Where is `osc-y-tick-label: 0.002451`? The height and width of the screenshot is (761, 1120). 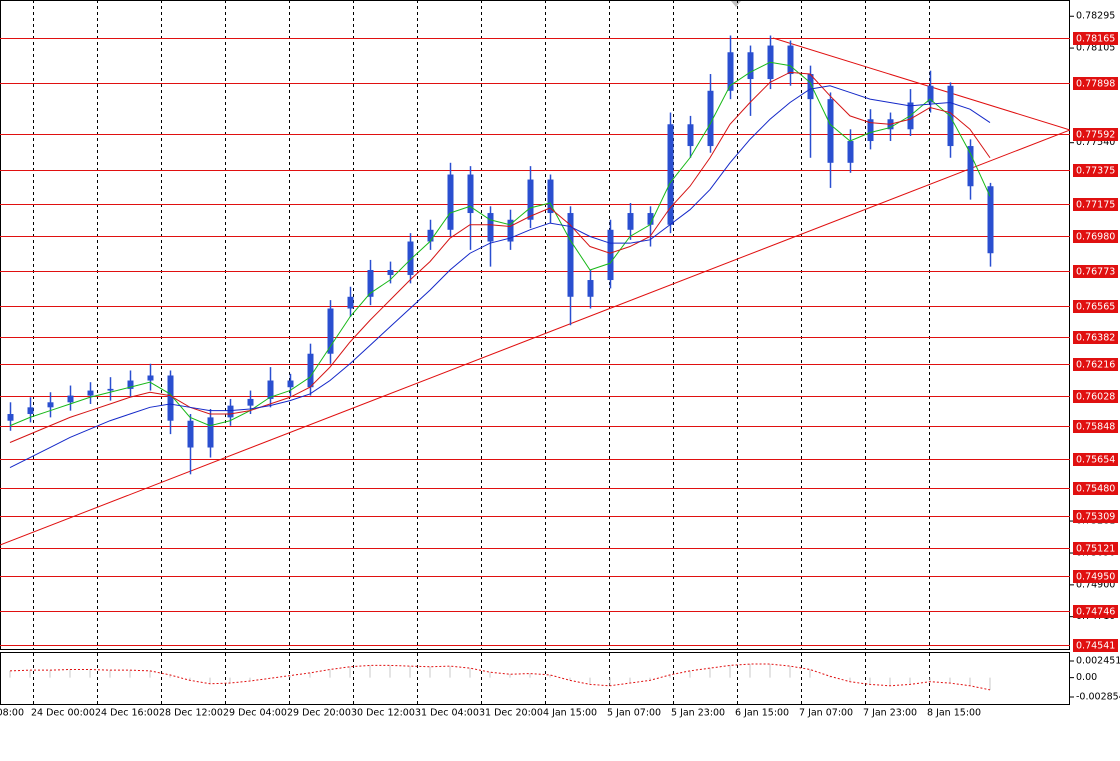 osc-y-tick-label: 0.002451 is located at coordinates (1098, 661).